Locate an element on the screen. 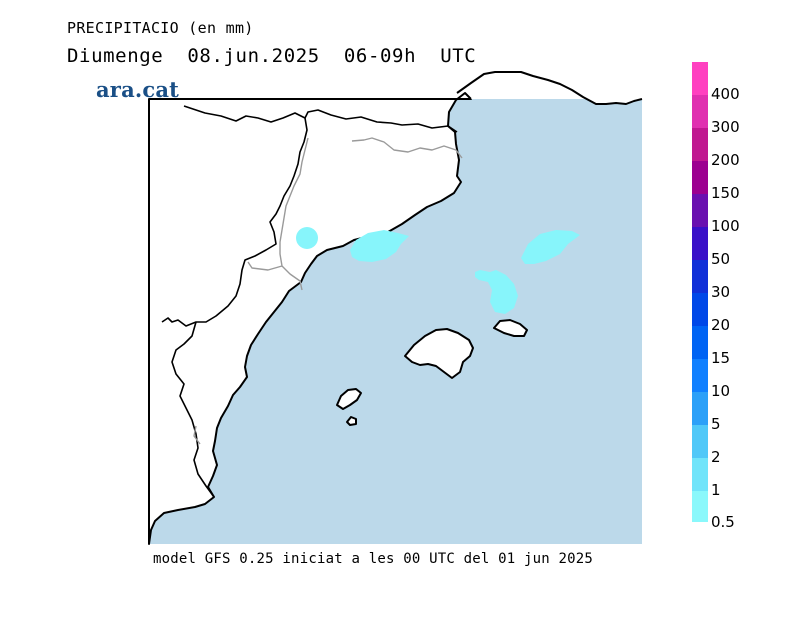 Image resolution: width=800 pixels, height=617 pixels. ibiza-island is located at coordinates (349, 399).